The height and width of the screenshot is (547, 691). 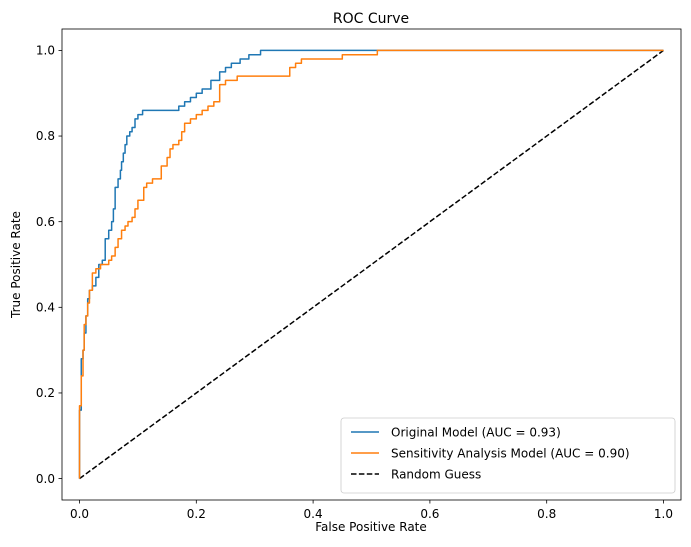 I want to click on chart-title: ROC Curve, so click(x=371, y=19).